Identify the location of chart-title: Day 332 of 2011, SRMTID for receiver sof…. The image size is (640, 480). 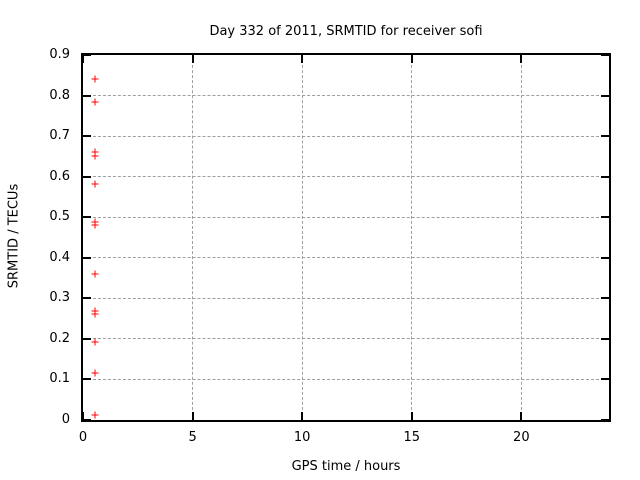
(346, 31).